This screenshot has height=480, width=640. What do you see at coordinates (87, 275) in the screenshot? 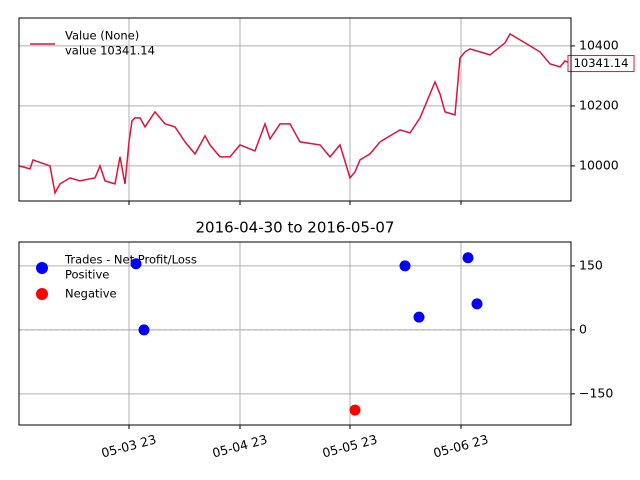
I see `legend-label: Positive` at bounding box center [87, 275].